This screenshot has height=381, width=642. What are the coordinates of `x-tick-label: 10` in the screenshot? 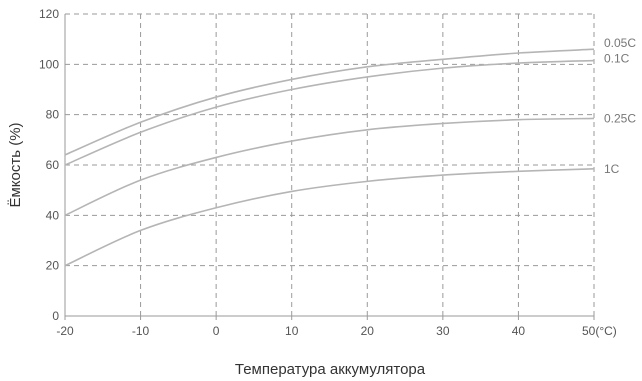 It's located at (292, 331).